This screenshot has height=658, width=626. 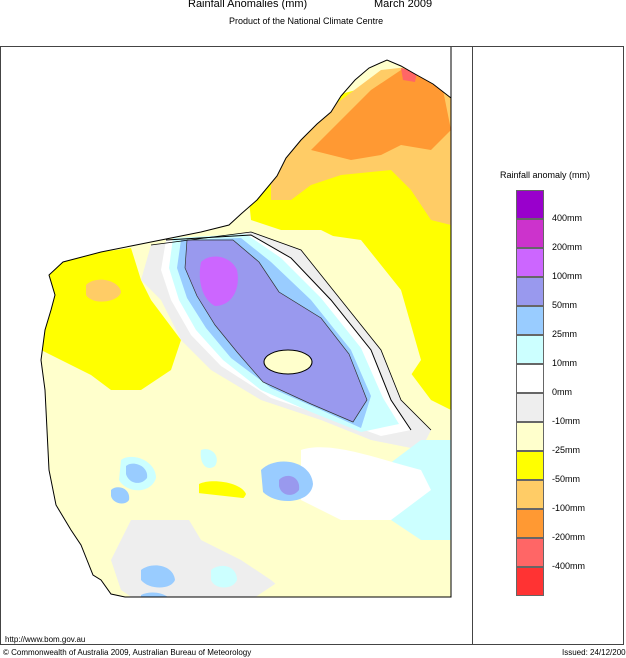 I want to click on region-25-sw2, so click(x=120, y=495).